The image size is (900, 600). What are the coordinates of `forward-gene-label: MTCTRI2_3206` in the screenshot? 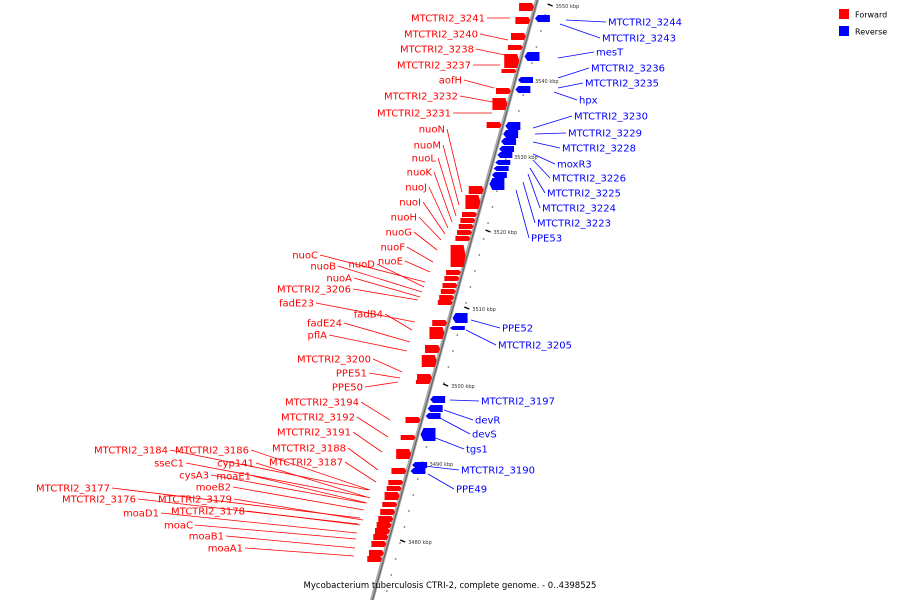 It's located at (314, 290).